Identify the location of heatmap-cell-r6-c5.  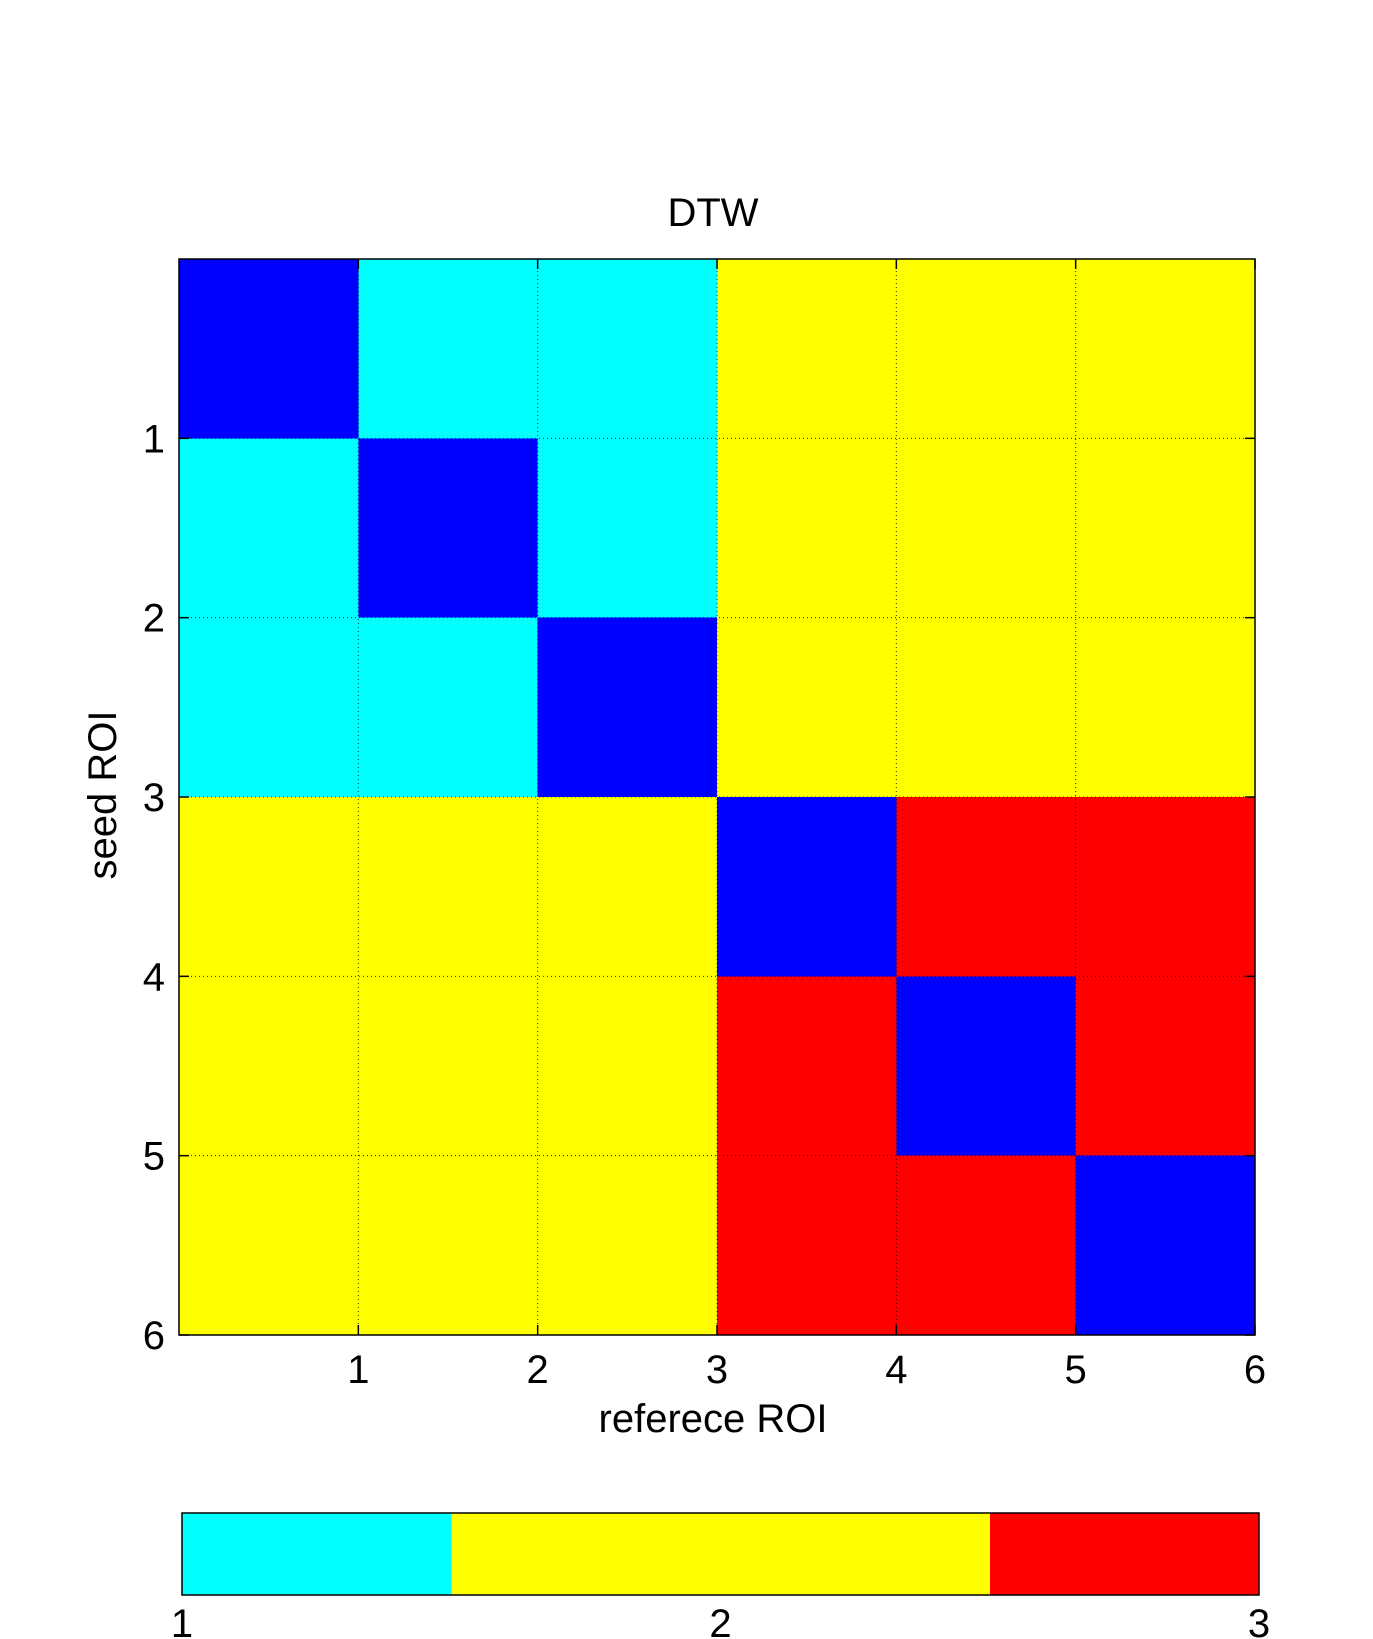
(985, 1245).